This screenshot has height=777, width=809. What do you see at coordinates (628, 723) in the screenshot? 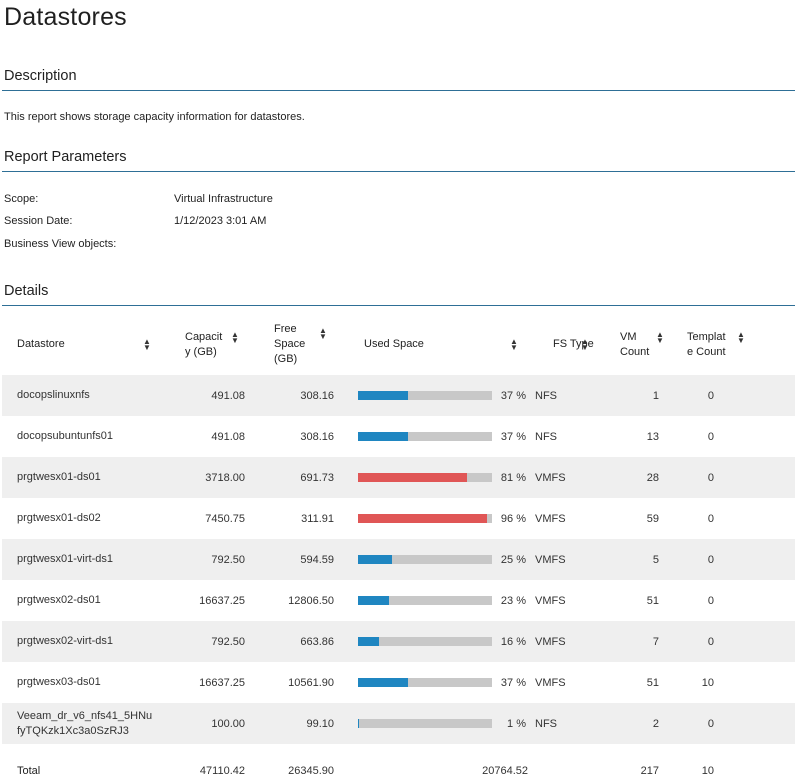
I see `cell-vm-count: 2` at bounding box center [628, 723].